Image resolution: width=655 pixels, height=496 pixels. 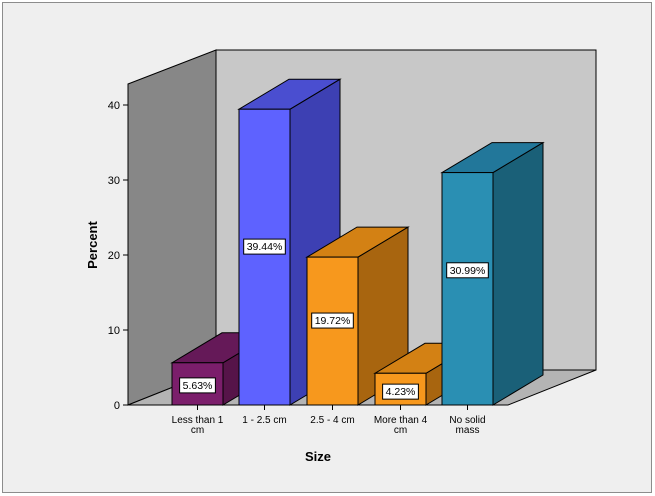 What do you see at coordinates (318, 456) in the screenshot?
I see `x-axis-title: Size` at bounding box center [318, 456].